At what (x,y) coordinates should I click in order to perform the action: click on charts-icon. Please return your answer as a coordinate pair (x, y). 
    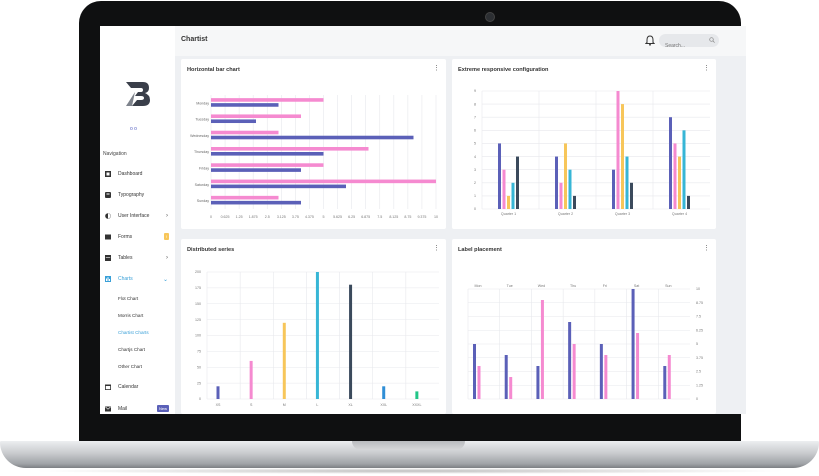
    Looking at the image, I should click on (107, 279).